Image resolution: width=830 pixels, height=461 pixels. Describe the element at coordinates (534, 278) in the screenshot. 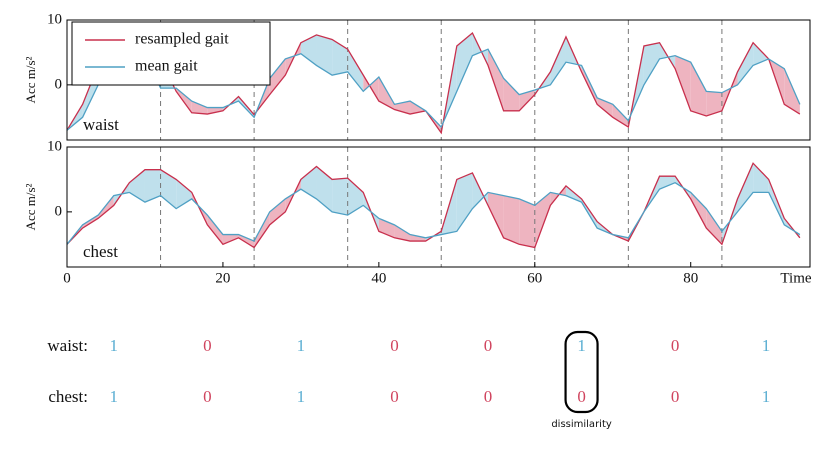

I see `x-tick-label: 60` at that location.